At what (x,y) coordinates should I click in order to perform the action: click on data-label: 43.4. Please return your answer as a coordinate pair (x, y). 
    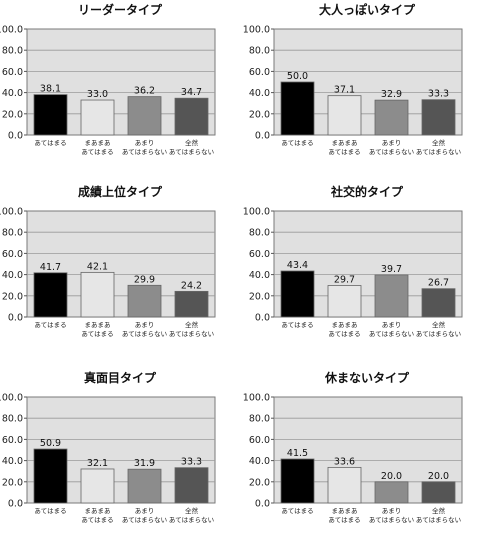
    Looking at the image, I should click on (297, 265).